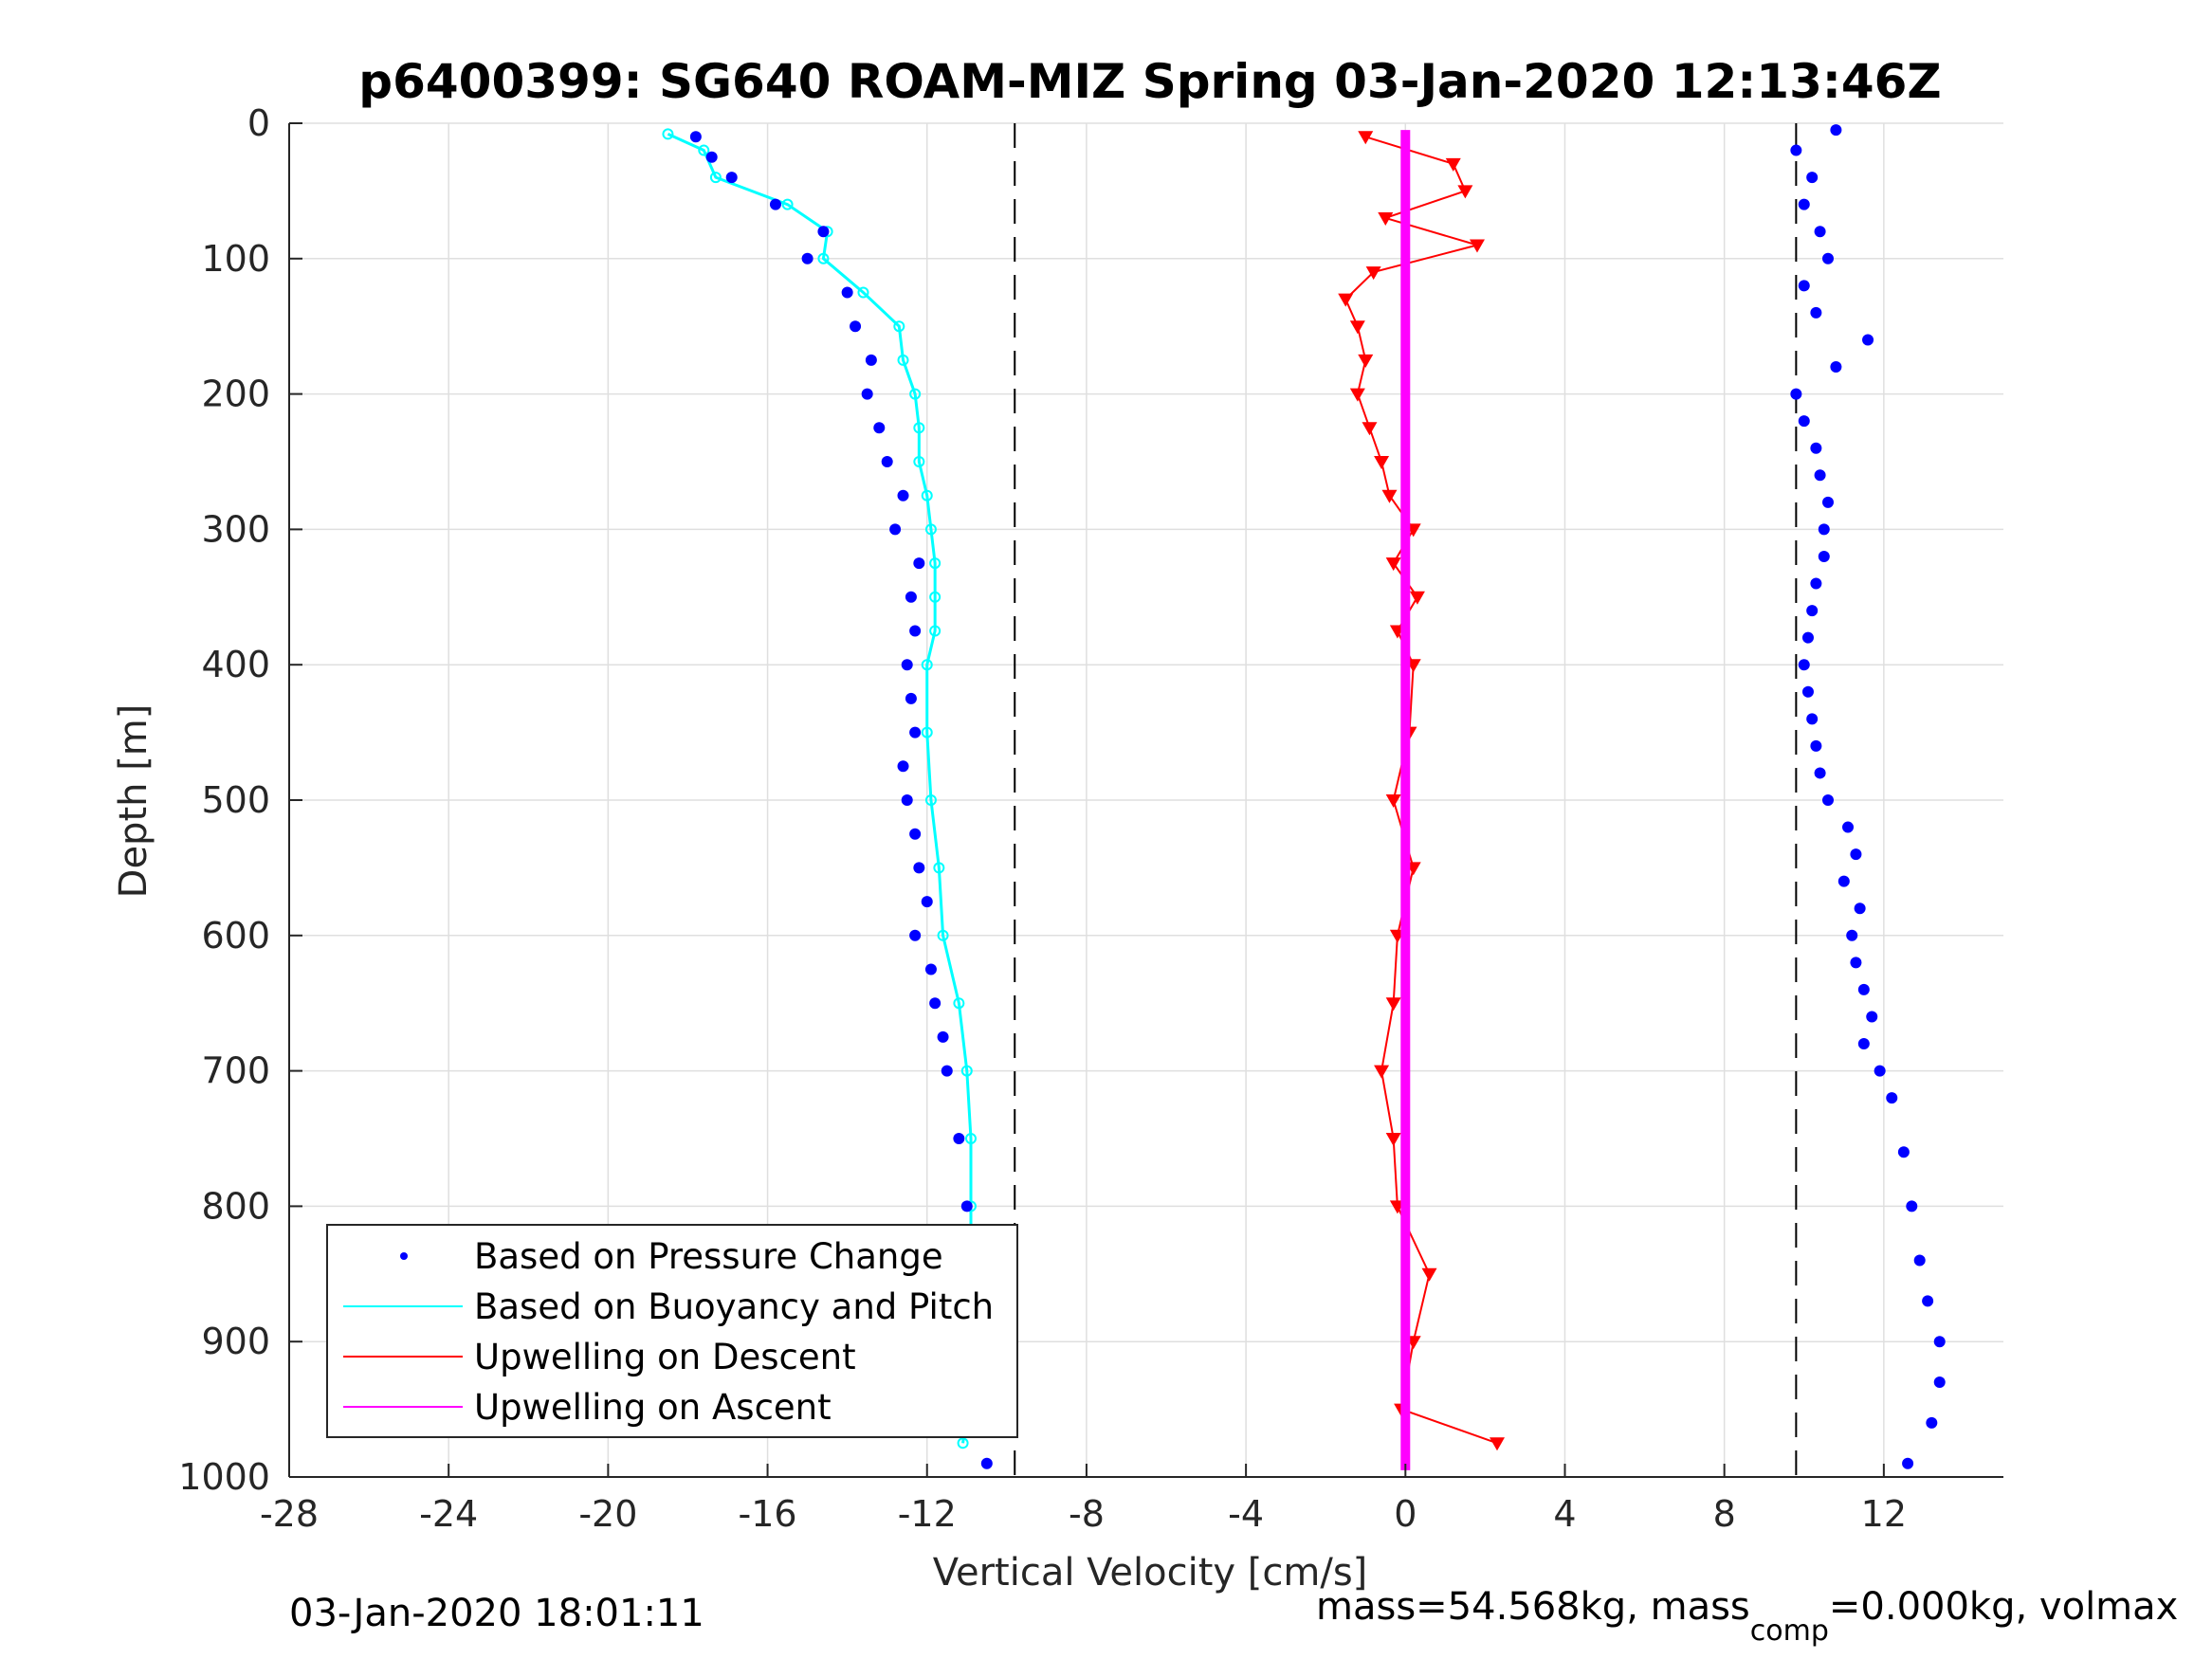  What do you see at coordinates (133, 801) in the screenshot?
I see `y-axis-label: Depth [m]` at bounding box center [133, 801].